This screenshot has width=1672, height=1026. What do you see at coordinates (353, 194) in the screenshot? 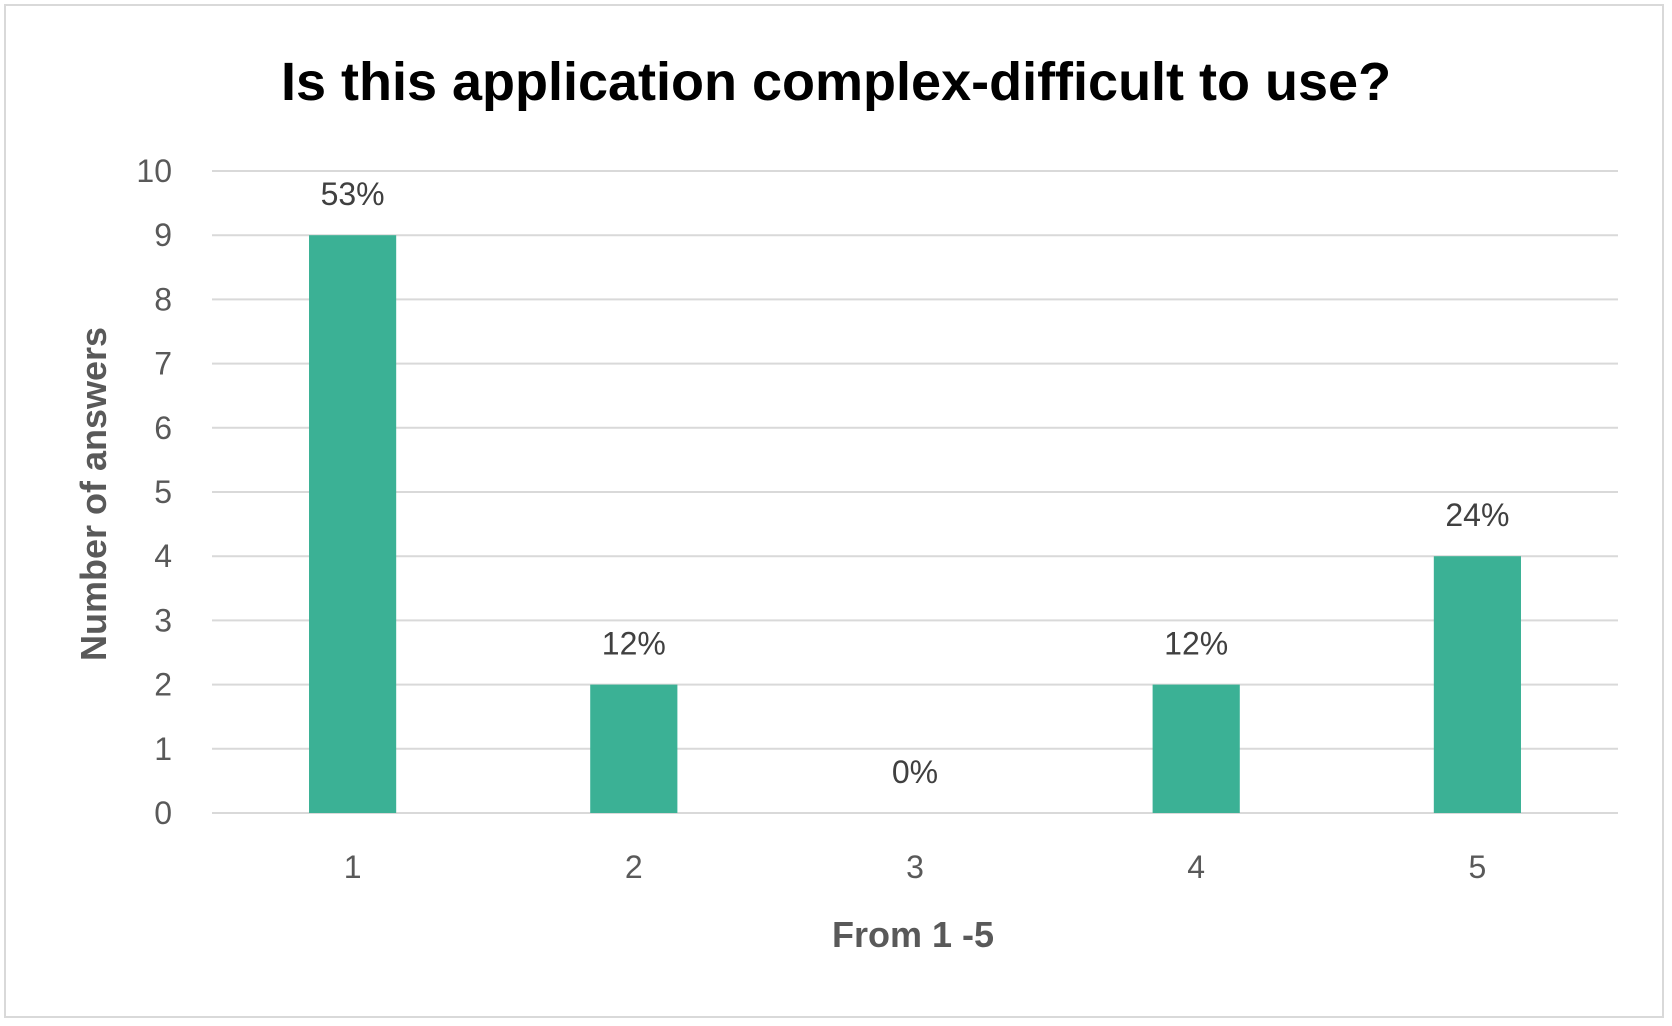
I see `data-label: 53%` at bounding box center [353, 194].